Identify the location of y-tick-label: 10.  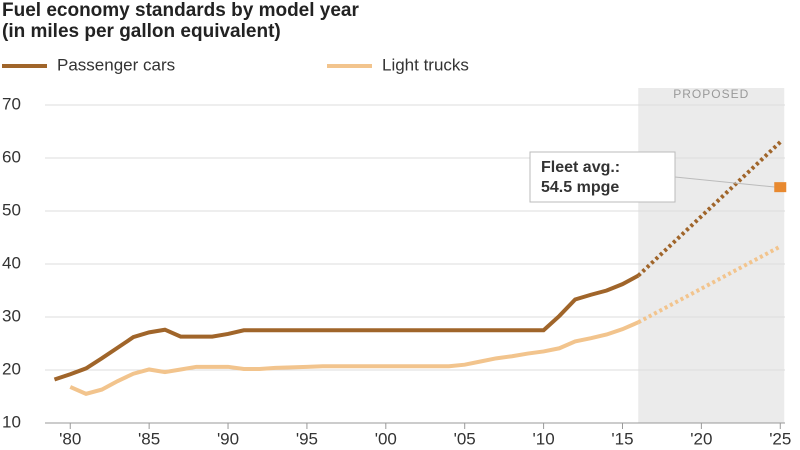
(11, 421).